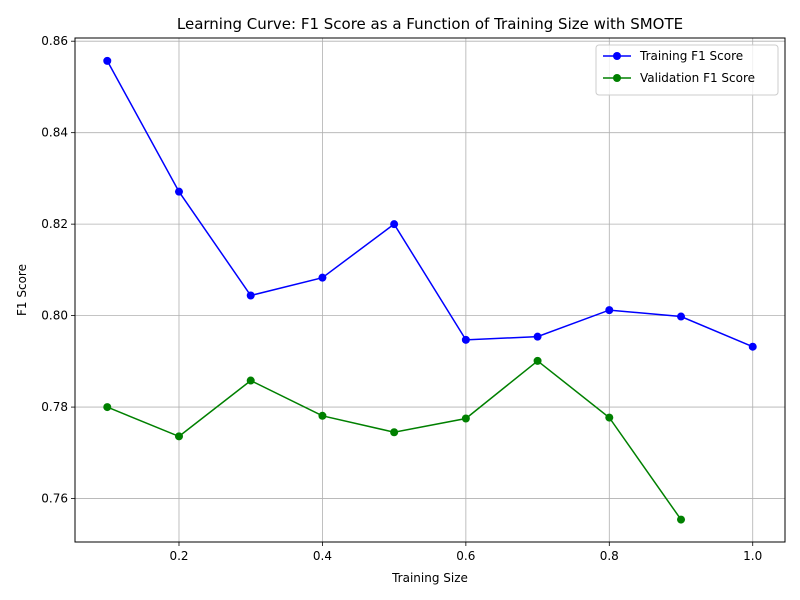 This screenshot has height=600, width=800. Describe the element at coordinates (465, 556) in the screenshot. I see `x-tick-label: 0.6` at that location.